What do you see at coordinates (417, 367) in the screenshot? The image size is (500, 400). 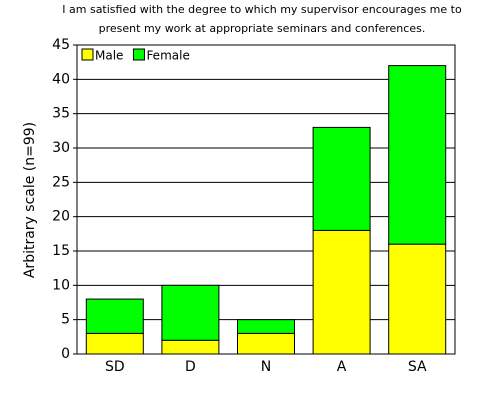 I see `x-tick-label: SA` at bounding box center [417, 367].